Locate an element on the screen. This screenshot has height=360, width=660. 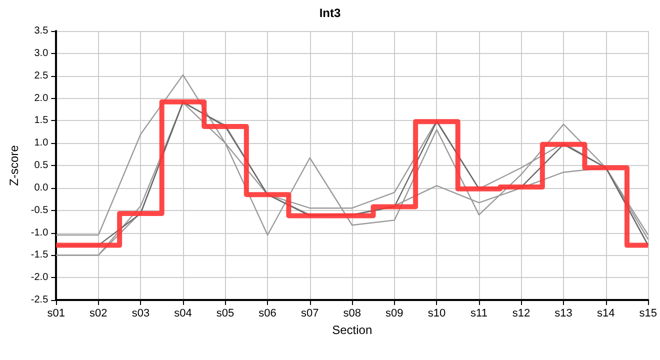
x-tick-label: s06 is located at coordinates (267, 314).